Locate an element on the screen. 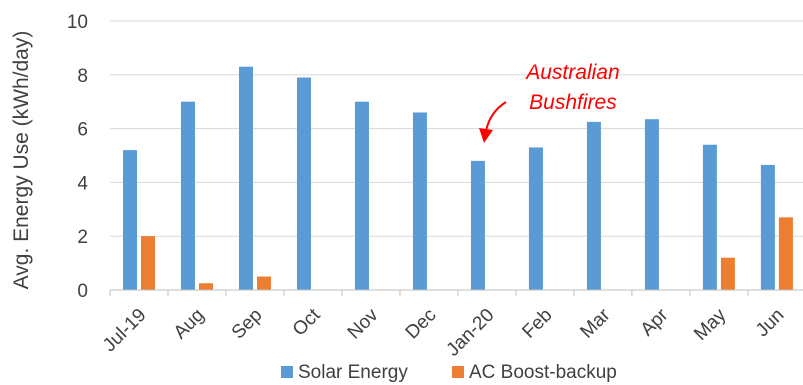  legend-label: Solar Energy is located at coordinates (353, 372).